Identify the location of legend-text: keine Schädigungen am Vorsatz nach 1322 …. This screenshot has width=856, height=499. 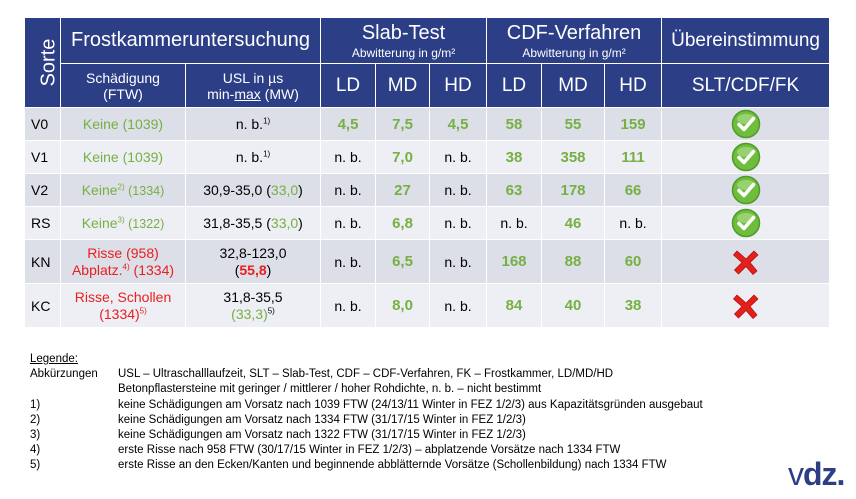
(322, 435).